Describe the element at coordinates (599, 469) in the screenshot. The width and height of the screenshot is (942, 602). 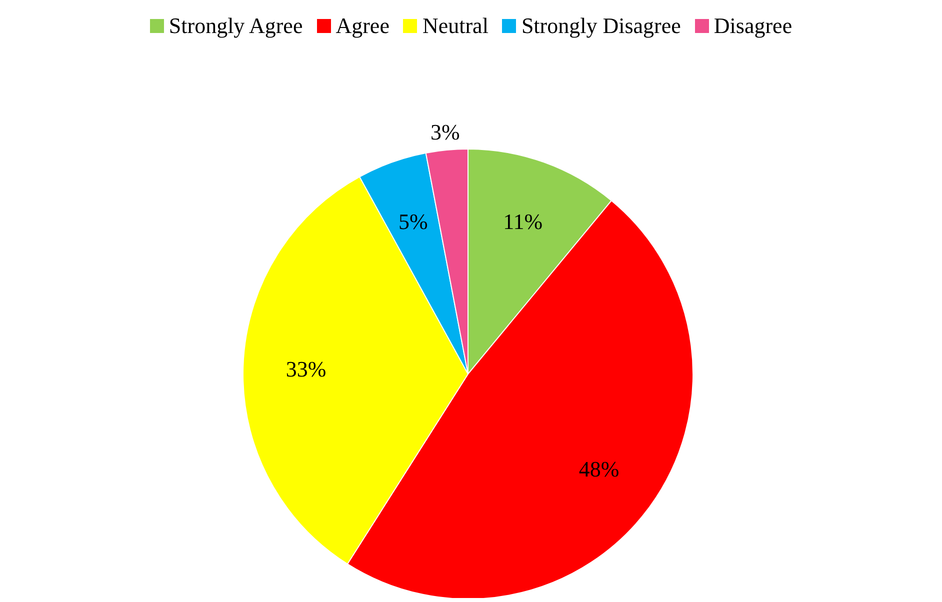
I see `data-label: 48%` at that location.